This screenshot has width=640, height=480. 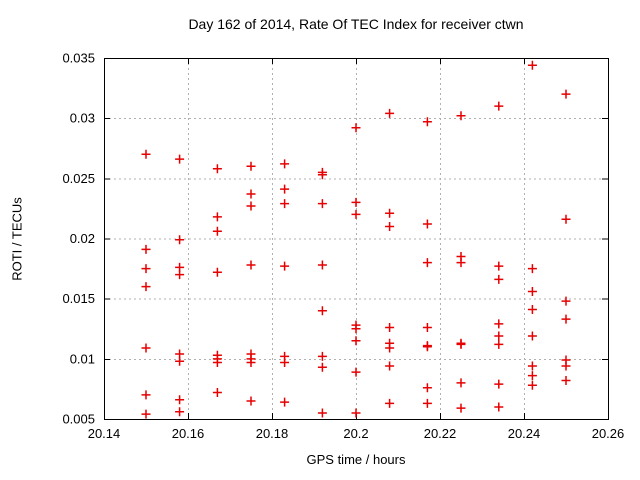 What do you see at coordinates (188, 433) in the screenshot?
I see `x-tick-label: 20.16` at bounding box center [188, 433].